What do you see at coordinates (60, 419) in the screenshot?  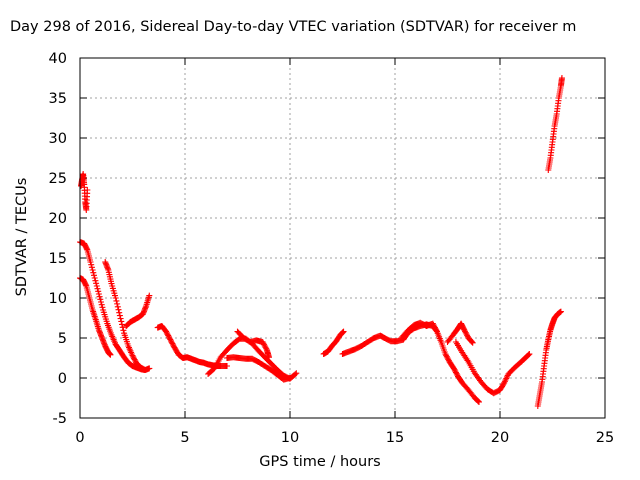 I see `y-tick-label: -5` at bounding box center [60, 419].